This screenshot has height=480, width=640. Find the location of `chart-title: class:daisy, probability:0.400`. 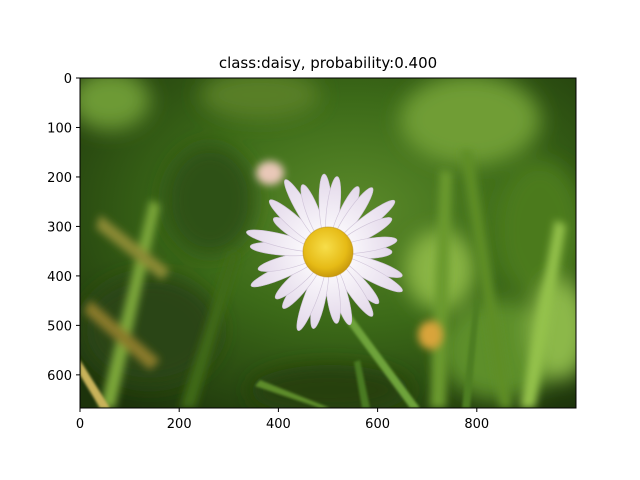

chart-title: class:daisy, probability:0.400 is located at coordinates (328, 63).